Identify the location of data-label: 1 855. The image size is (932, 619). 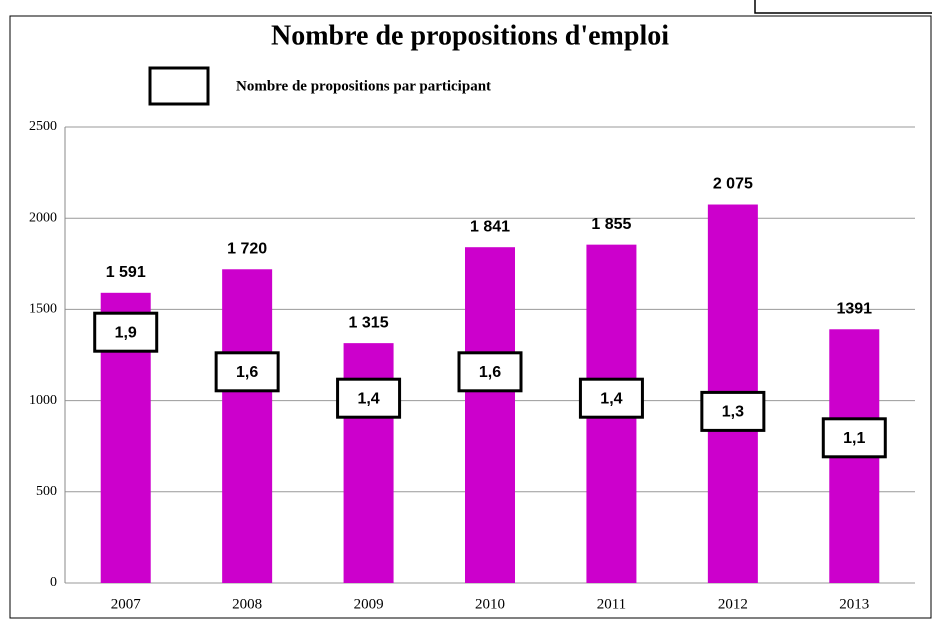
(611, 224).